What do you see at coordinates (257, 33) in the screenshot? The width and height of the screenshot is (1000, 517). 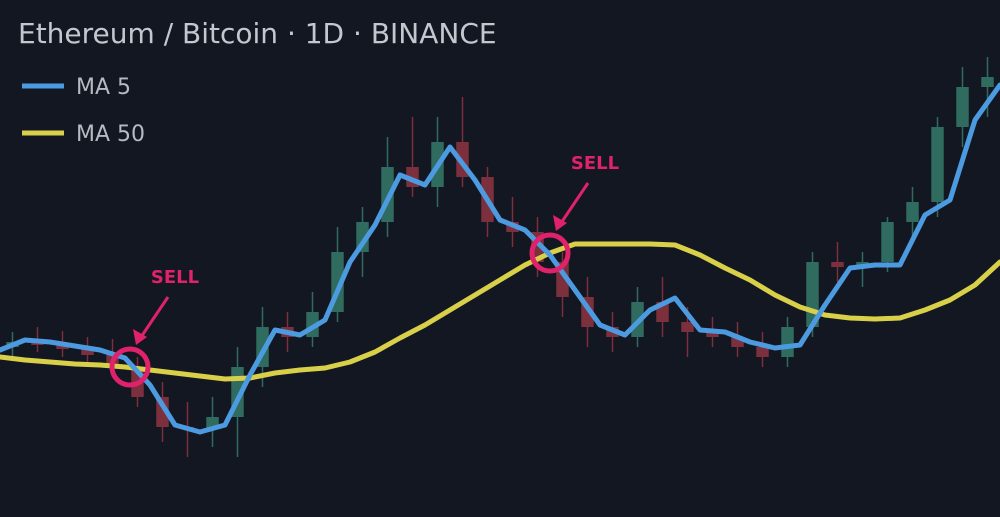 I see `chart-title: Ethereum / Bitcoin · 1D · BINANCE` at bounding box center [257, 33].